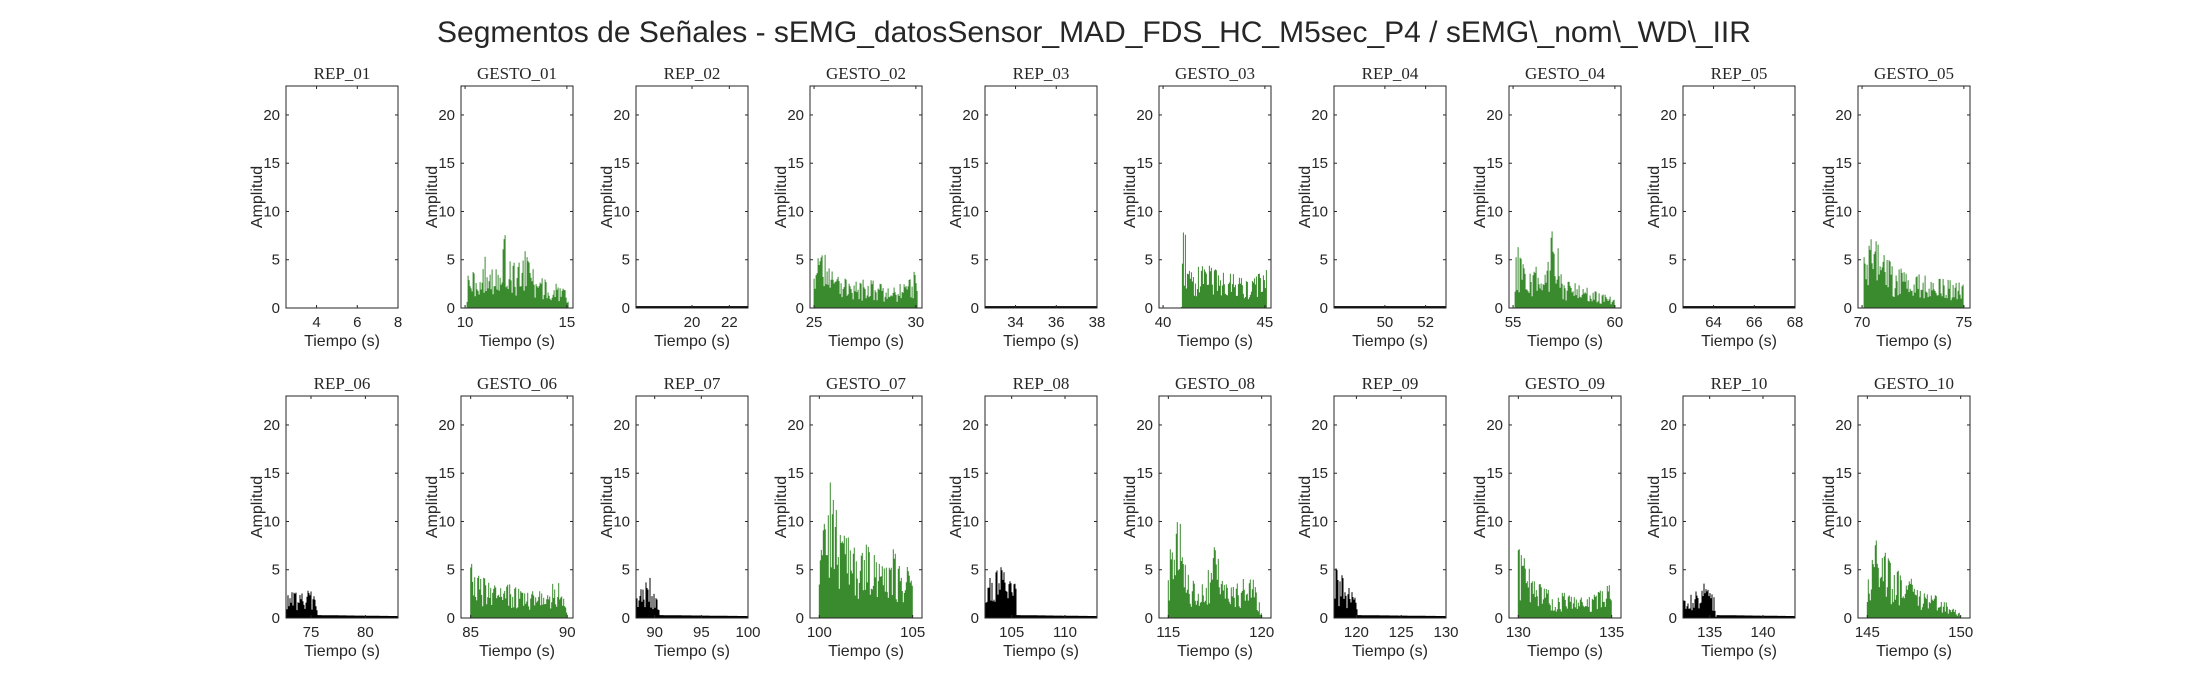 The height and width of the screenshot is (688, 2187). Describe the element at coordinates (1197, 207) in the screenshot. I see `subplot-gesto-03: 0 5 10 15 20 40 45 GESTO_03 Tiempo (s) Amplitud` at that location.